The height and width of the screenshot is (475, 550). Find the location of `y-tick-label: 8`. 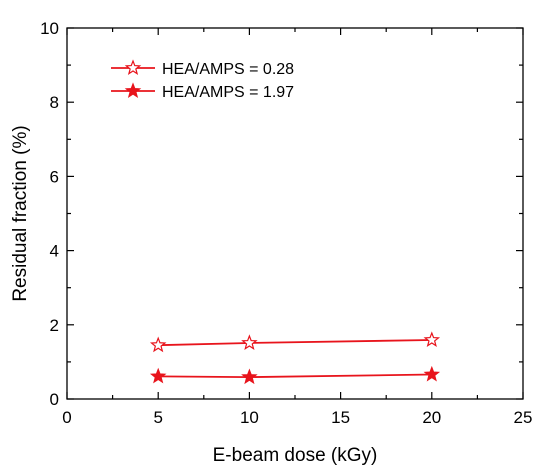

y-tick-label: 8 is located at coordinates (54, 102).